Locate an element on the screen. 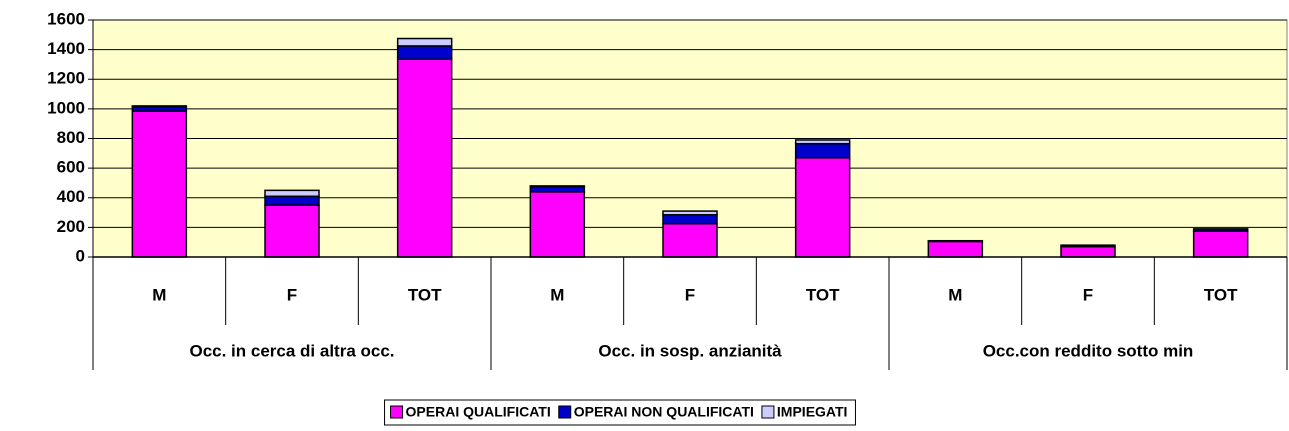  y-tick-label: 200 is located at coordinates (71, 226).